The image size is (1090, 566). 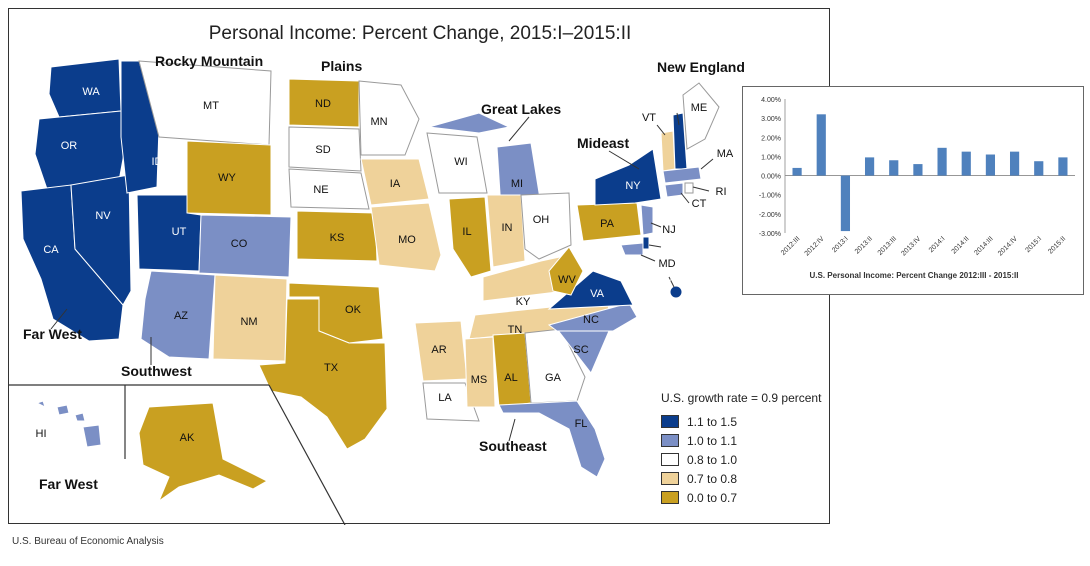 I want to click on state-NE, so click(x=329, y=189).